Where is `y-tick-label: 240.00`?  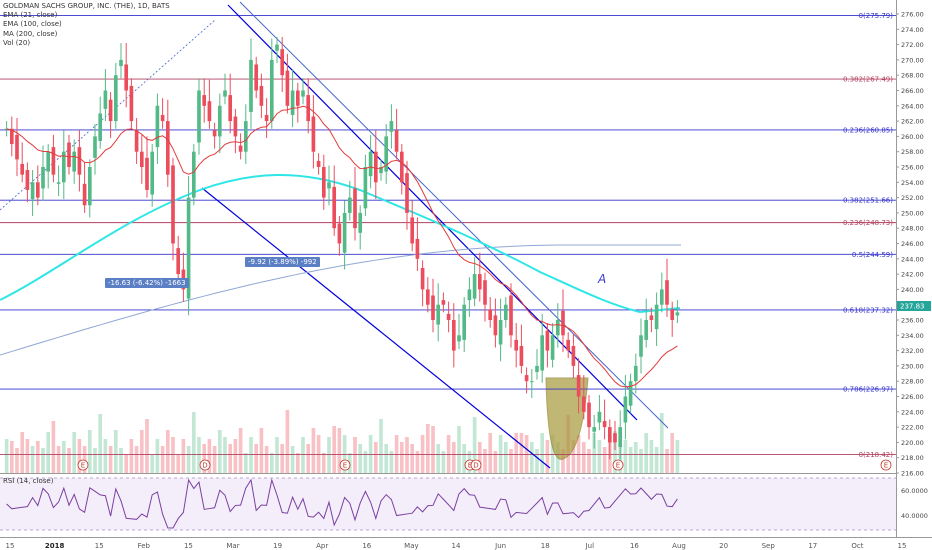 y-tick-label: 240.00 is located at coordinates (912, 290).